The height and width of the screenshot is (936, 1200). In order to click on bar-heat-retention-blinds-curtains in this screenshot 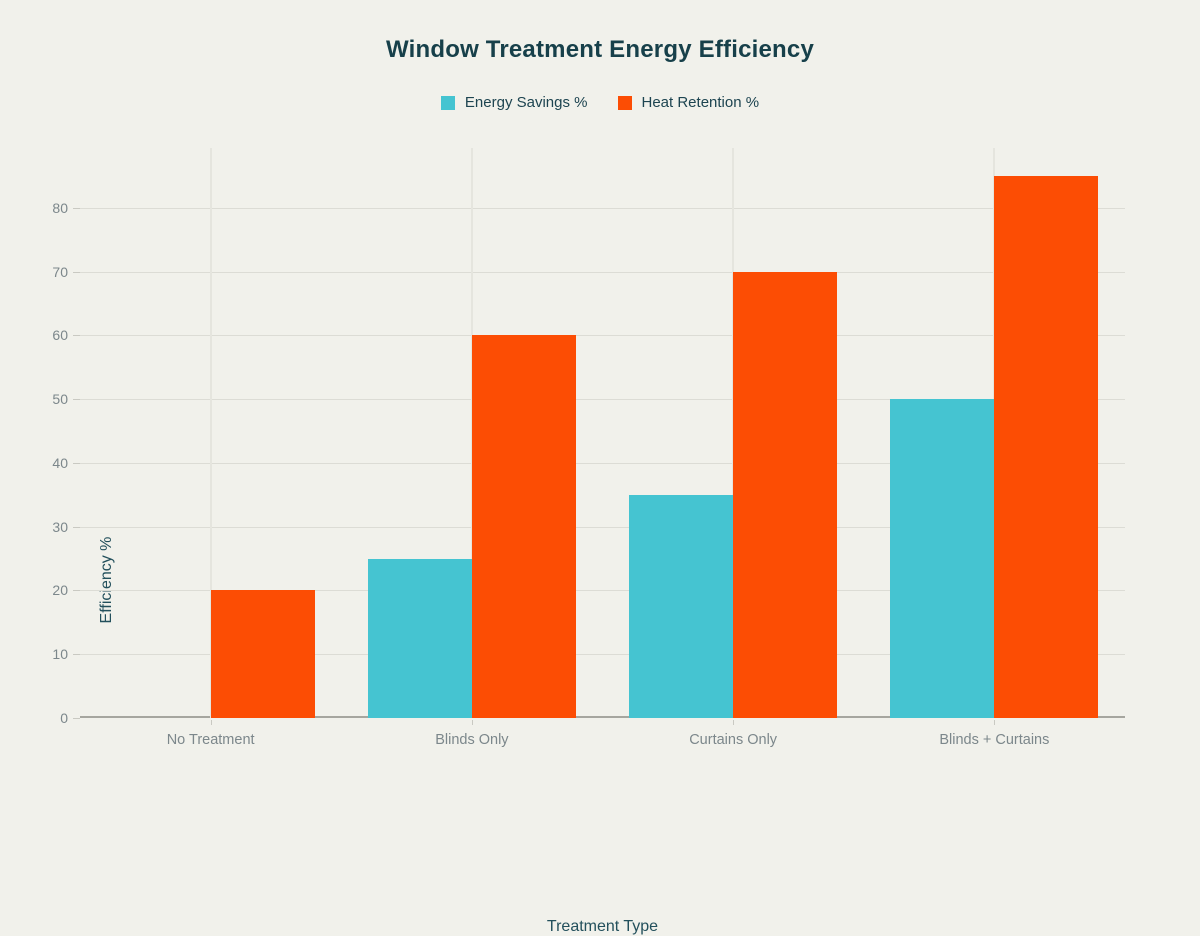, I will do `click(1046, 447)`.